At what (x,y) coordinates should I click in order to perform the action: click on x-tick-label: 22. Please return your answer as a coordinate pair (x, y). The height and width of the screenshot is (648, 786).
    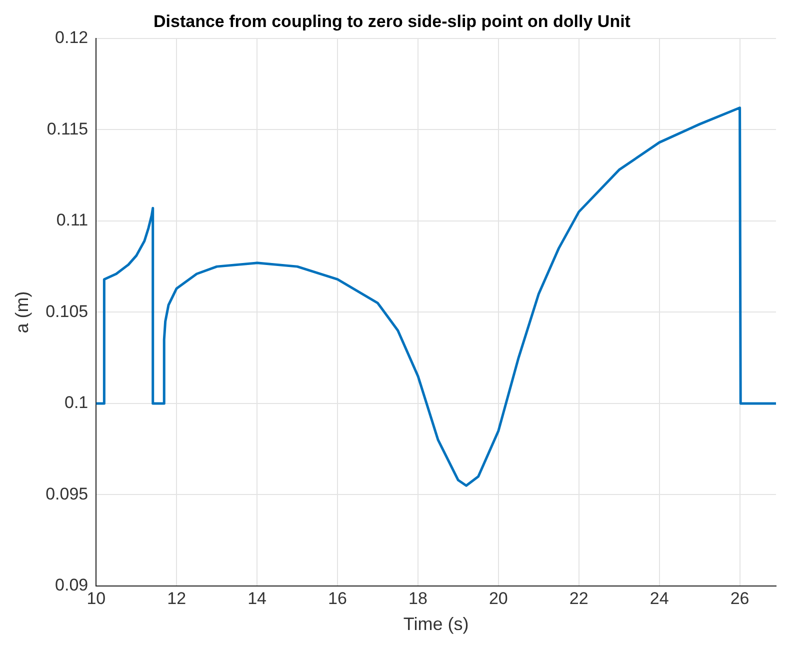
    Looking at the image, I should click on (578, 598).